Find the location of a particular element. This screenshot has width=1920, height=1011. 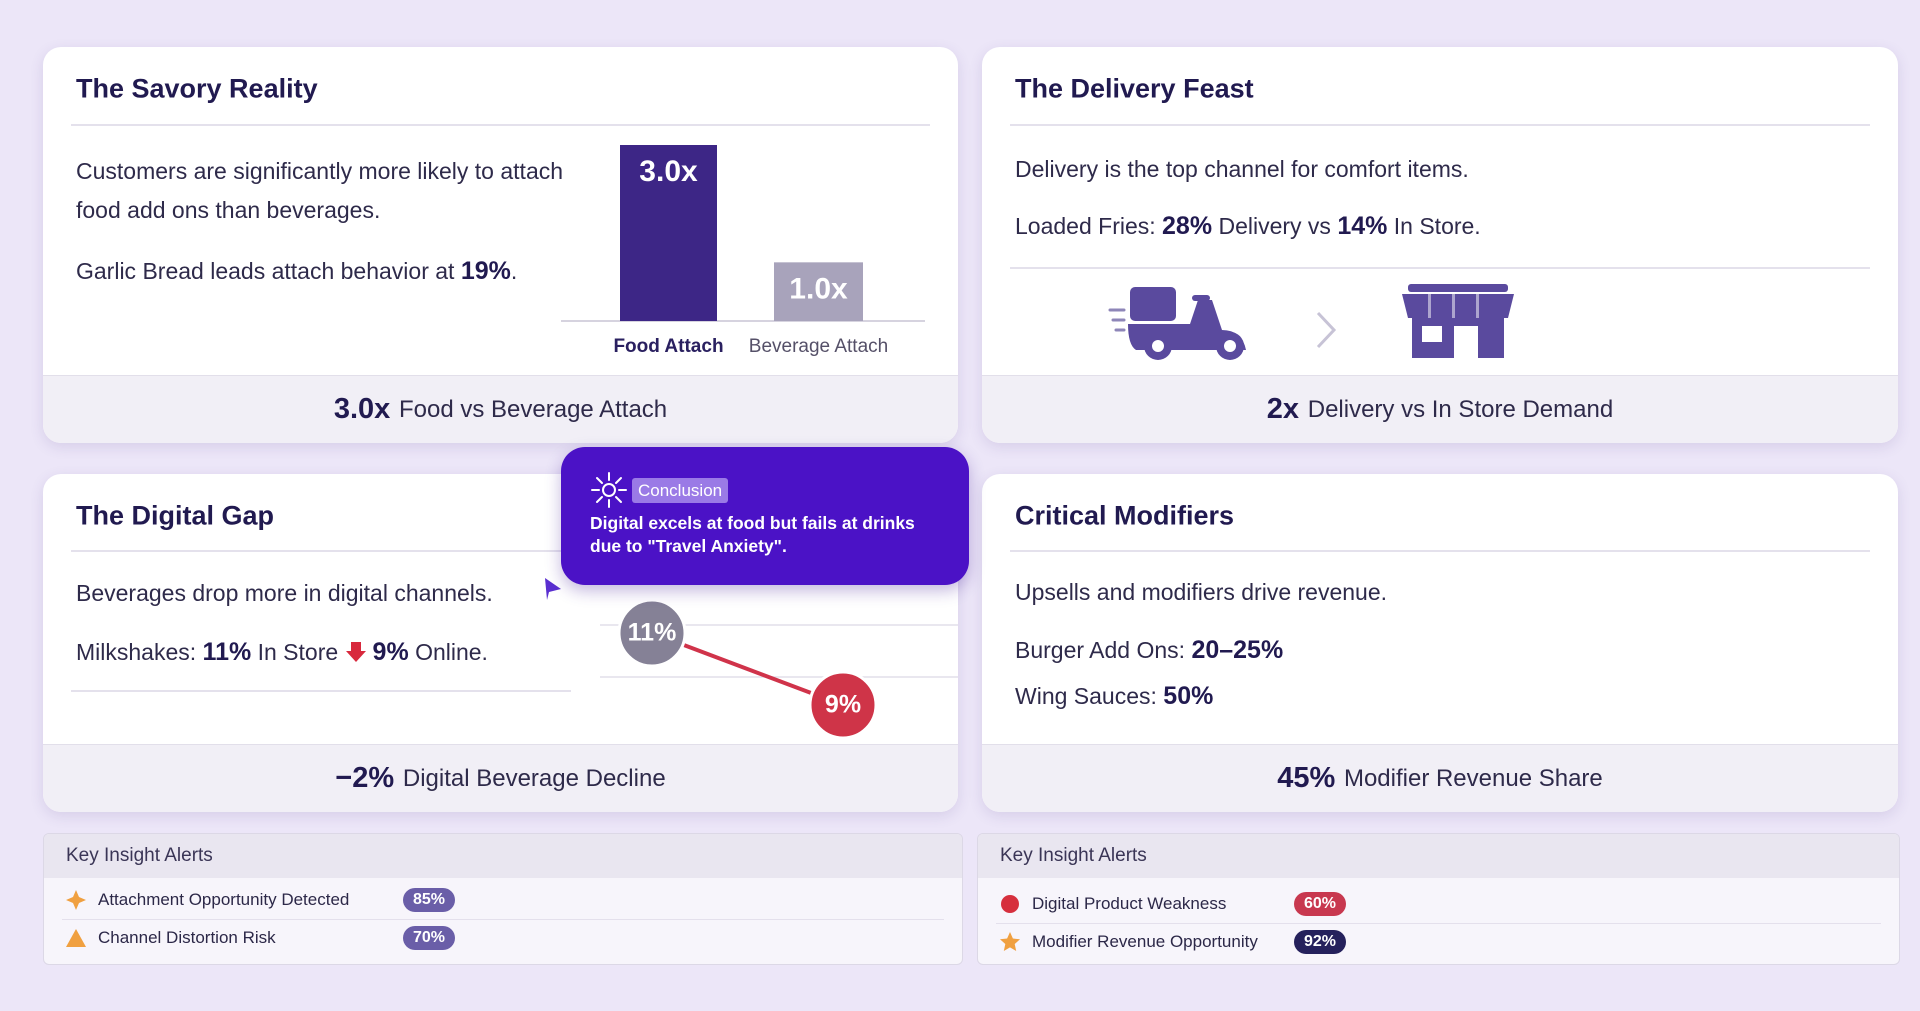

point-label: 9% is located at coordinates (843, 705).